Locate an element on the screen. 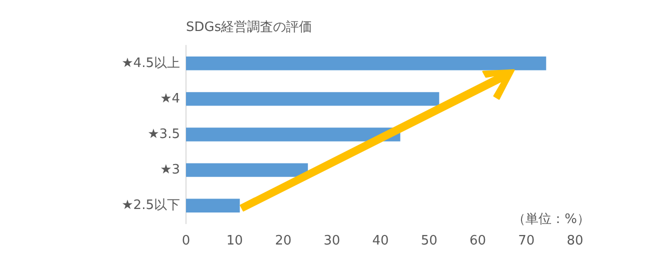  y-tick-label: ★4.5以上 is located at coordinates (151, 63).